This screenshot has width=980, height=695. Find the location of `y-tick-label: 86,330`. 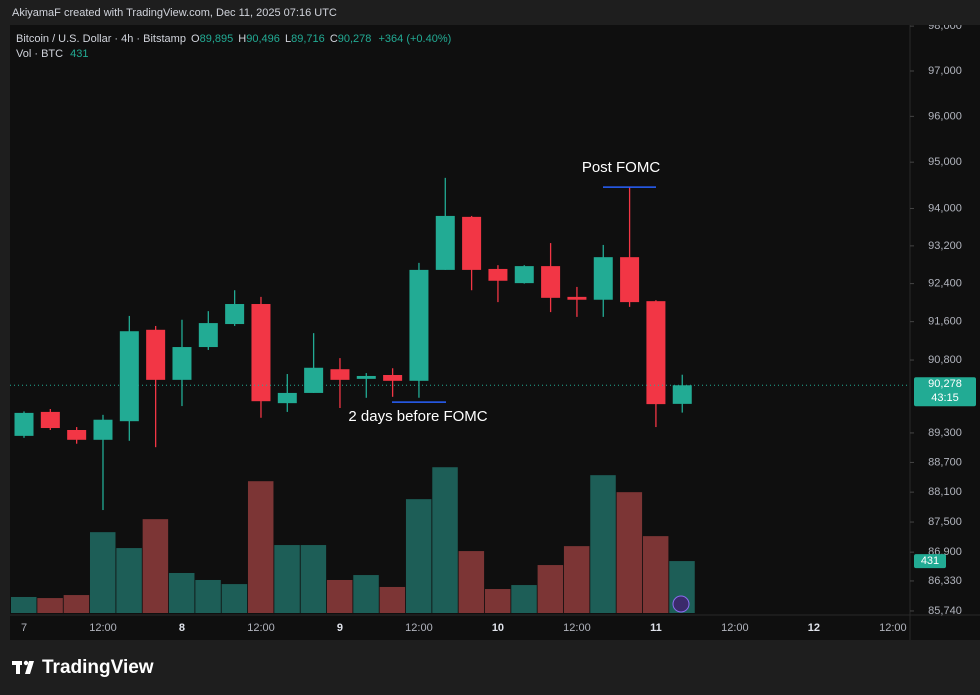

y-tick-label: 86,330 is located at coordinates (945, 581).